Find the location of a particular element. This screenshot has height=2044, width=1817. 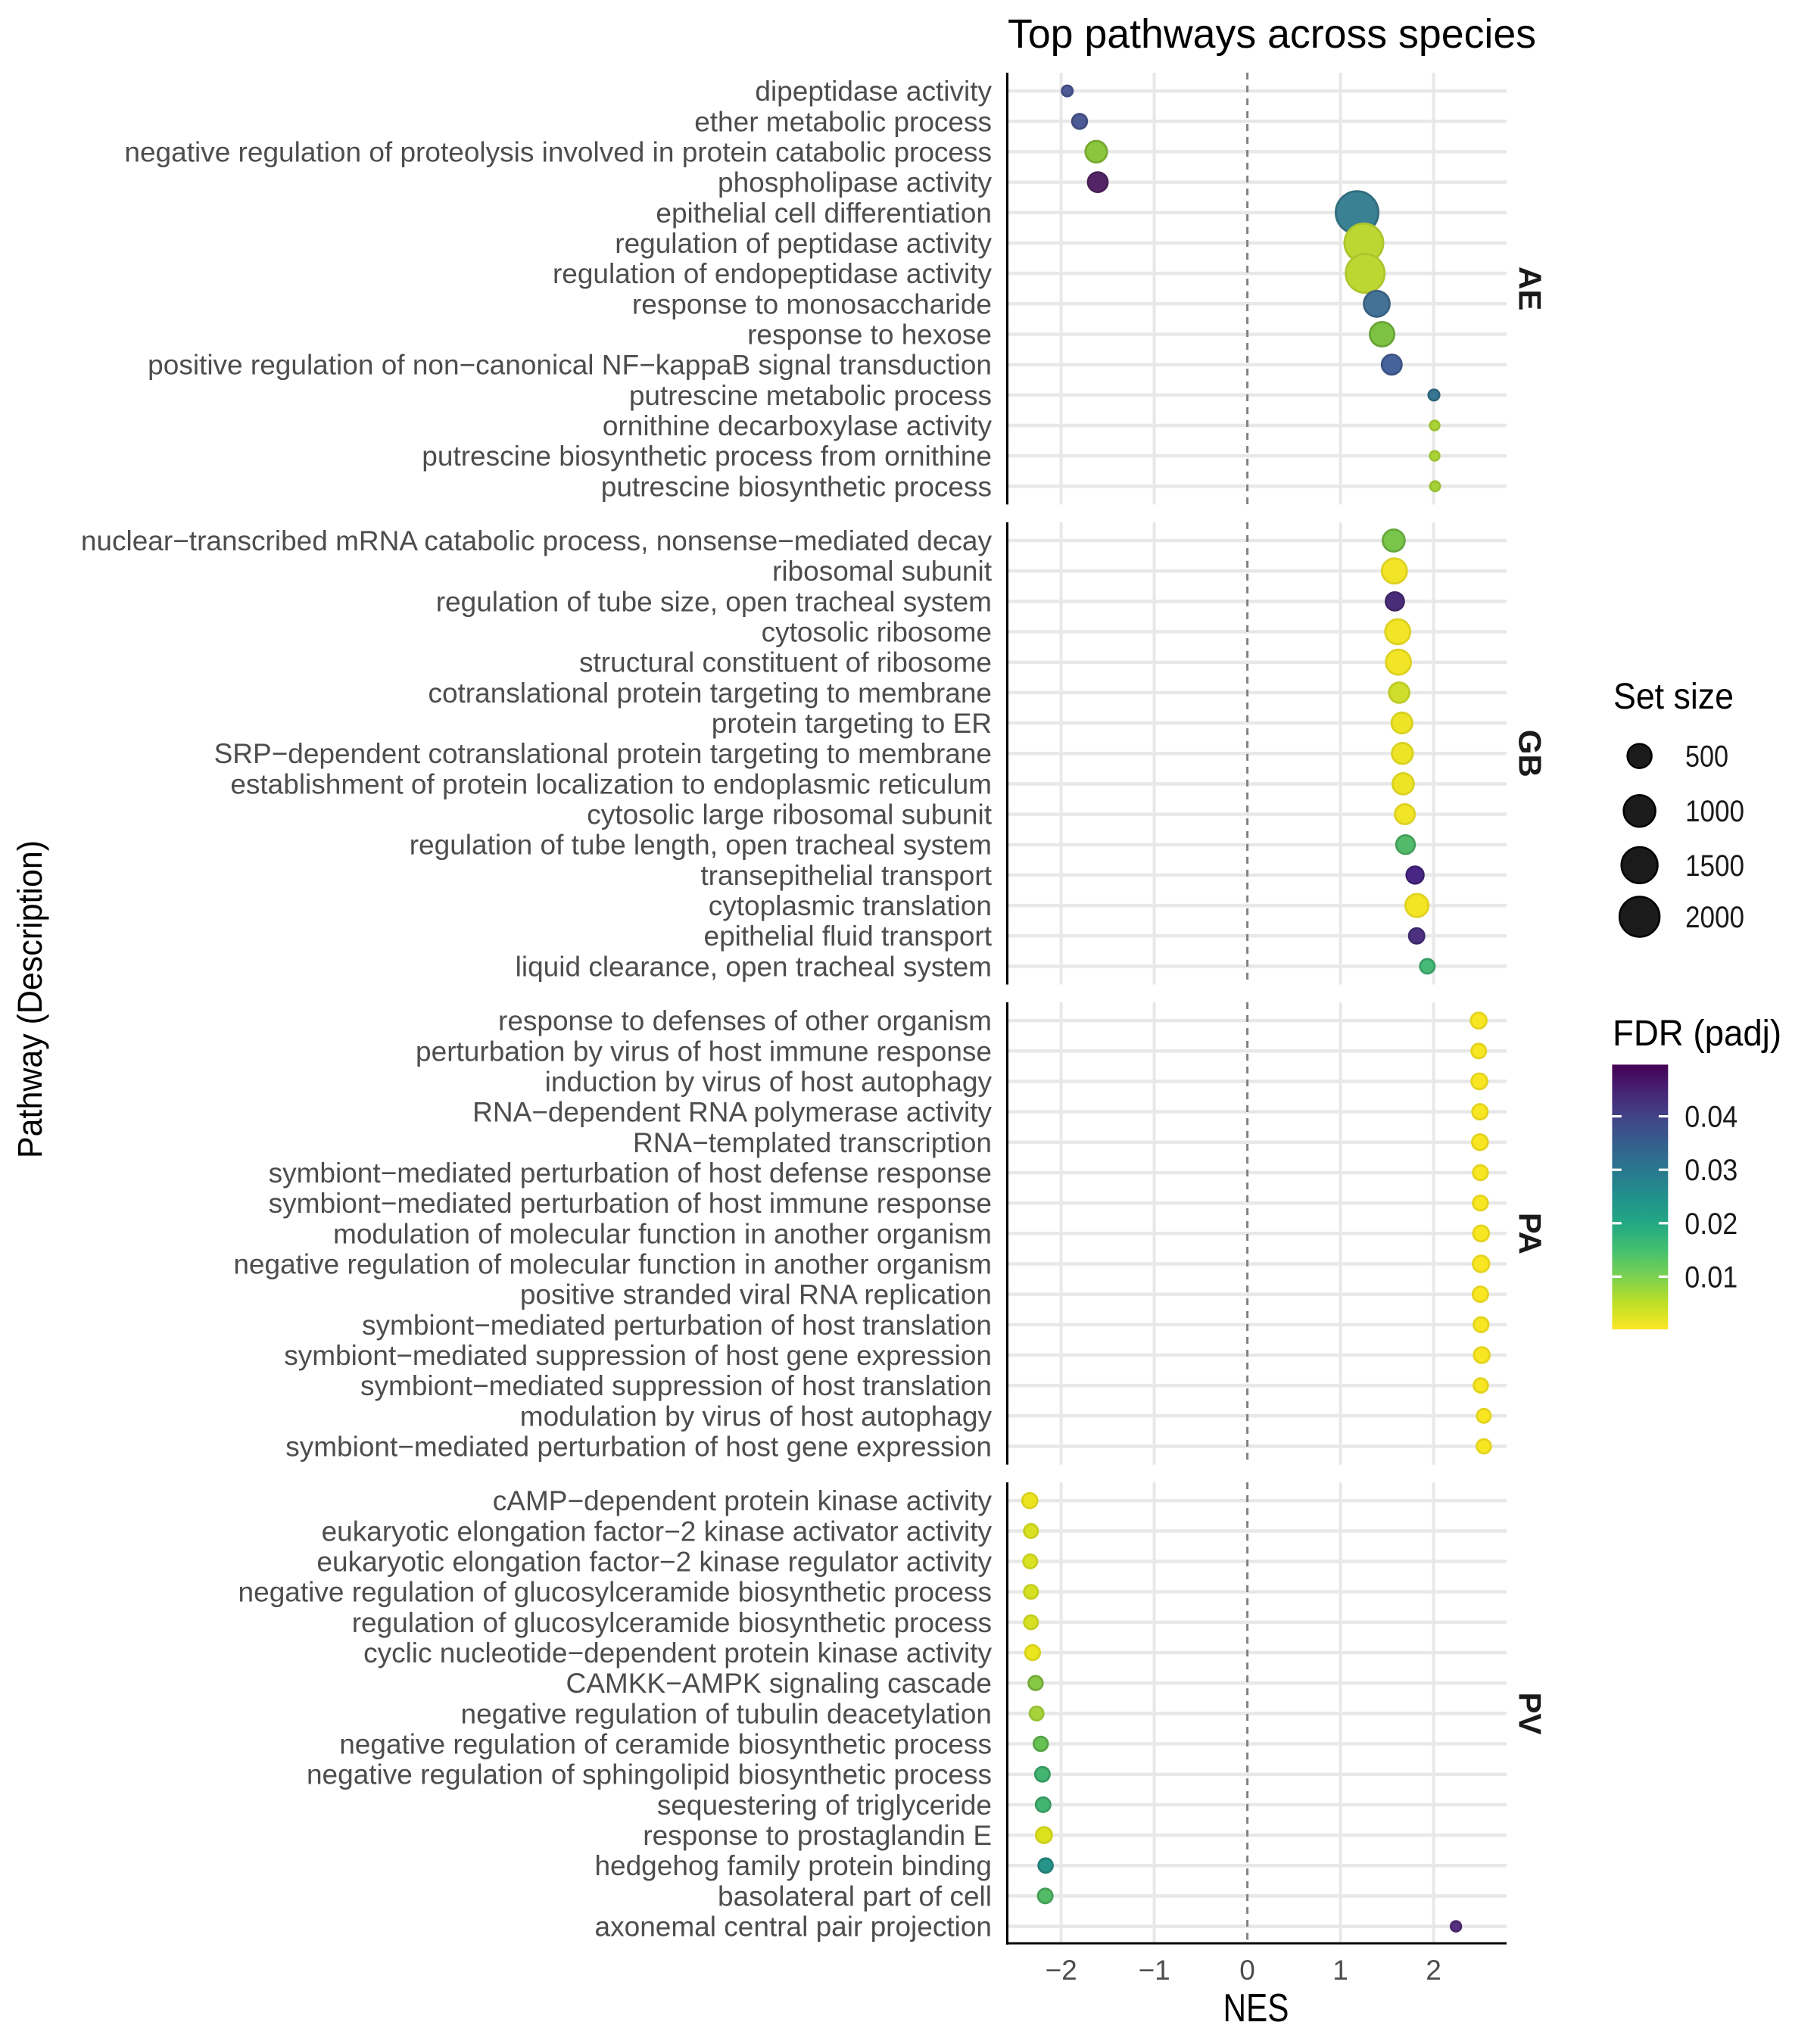

svg-text: protein targeting to ER is located at coordinates (852, 723).